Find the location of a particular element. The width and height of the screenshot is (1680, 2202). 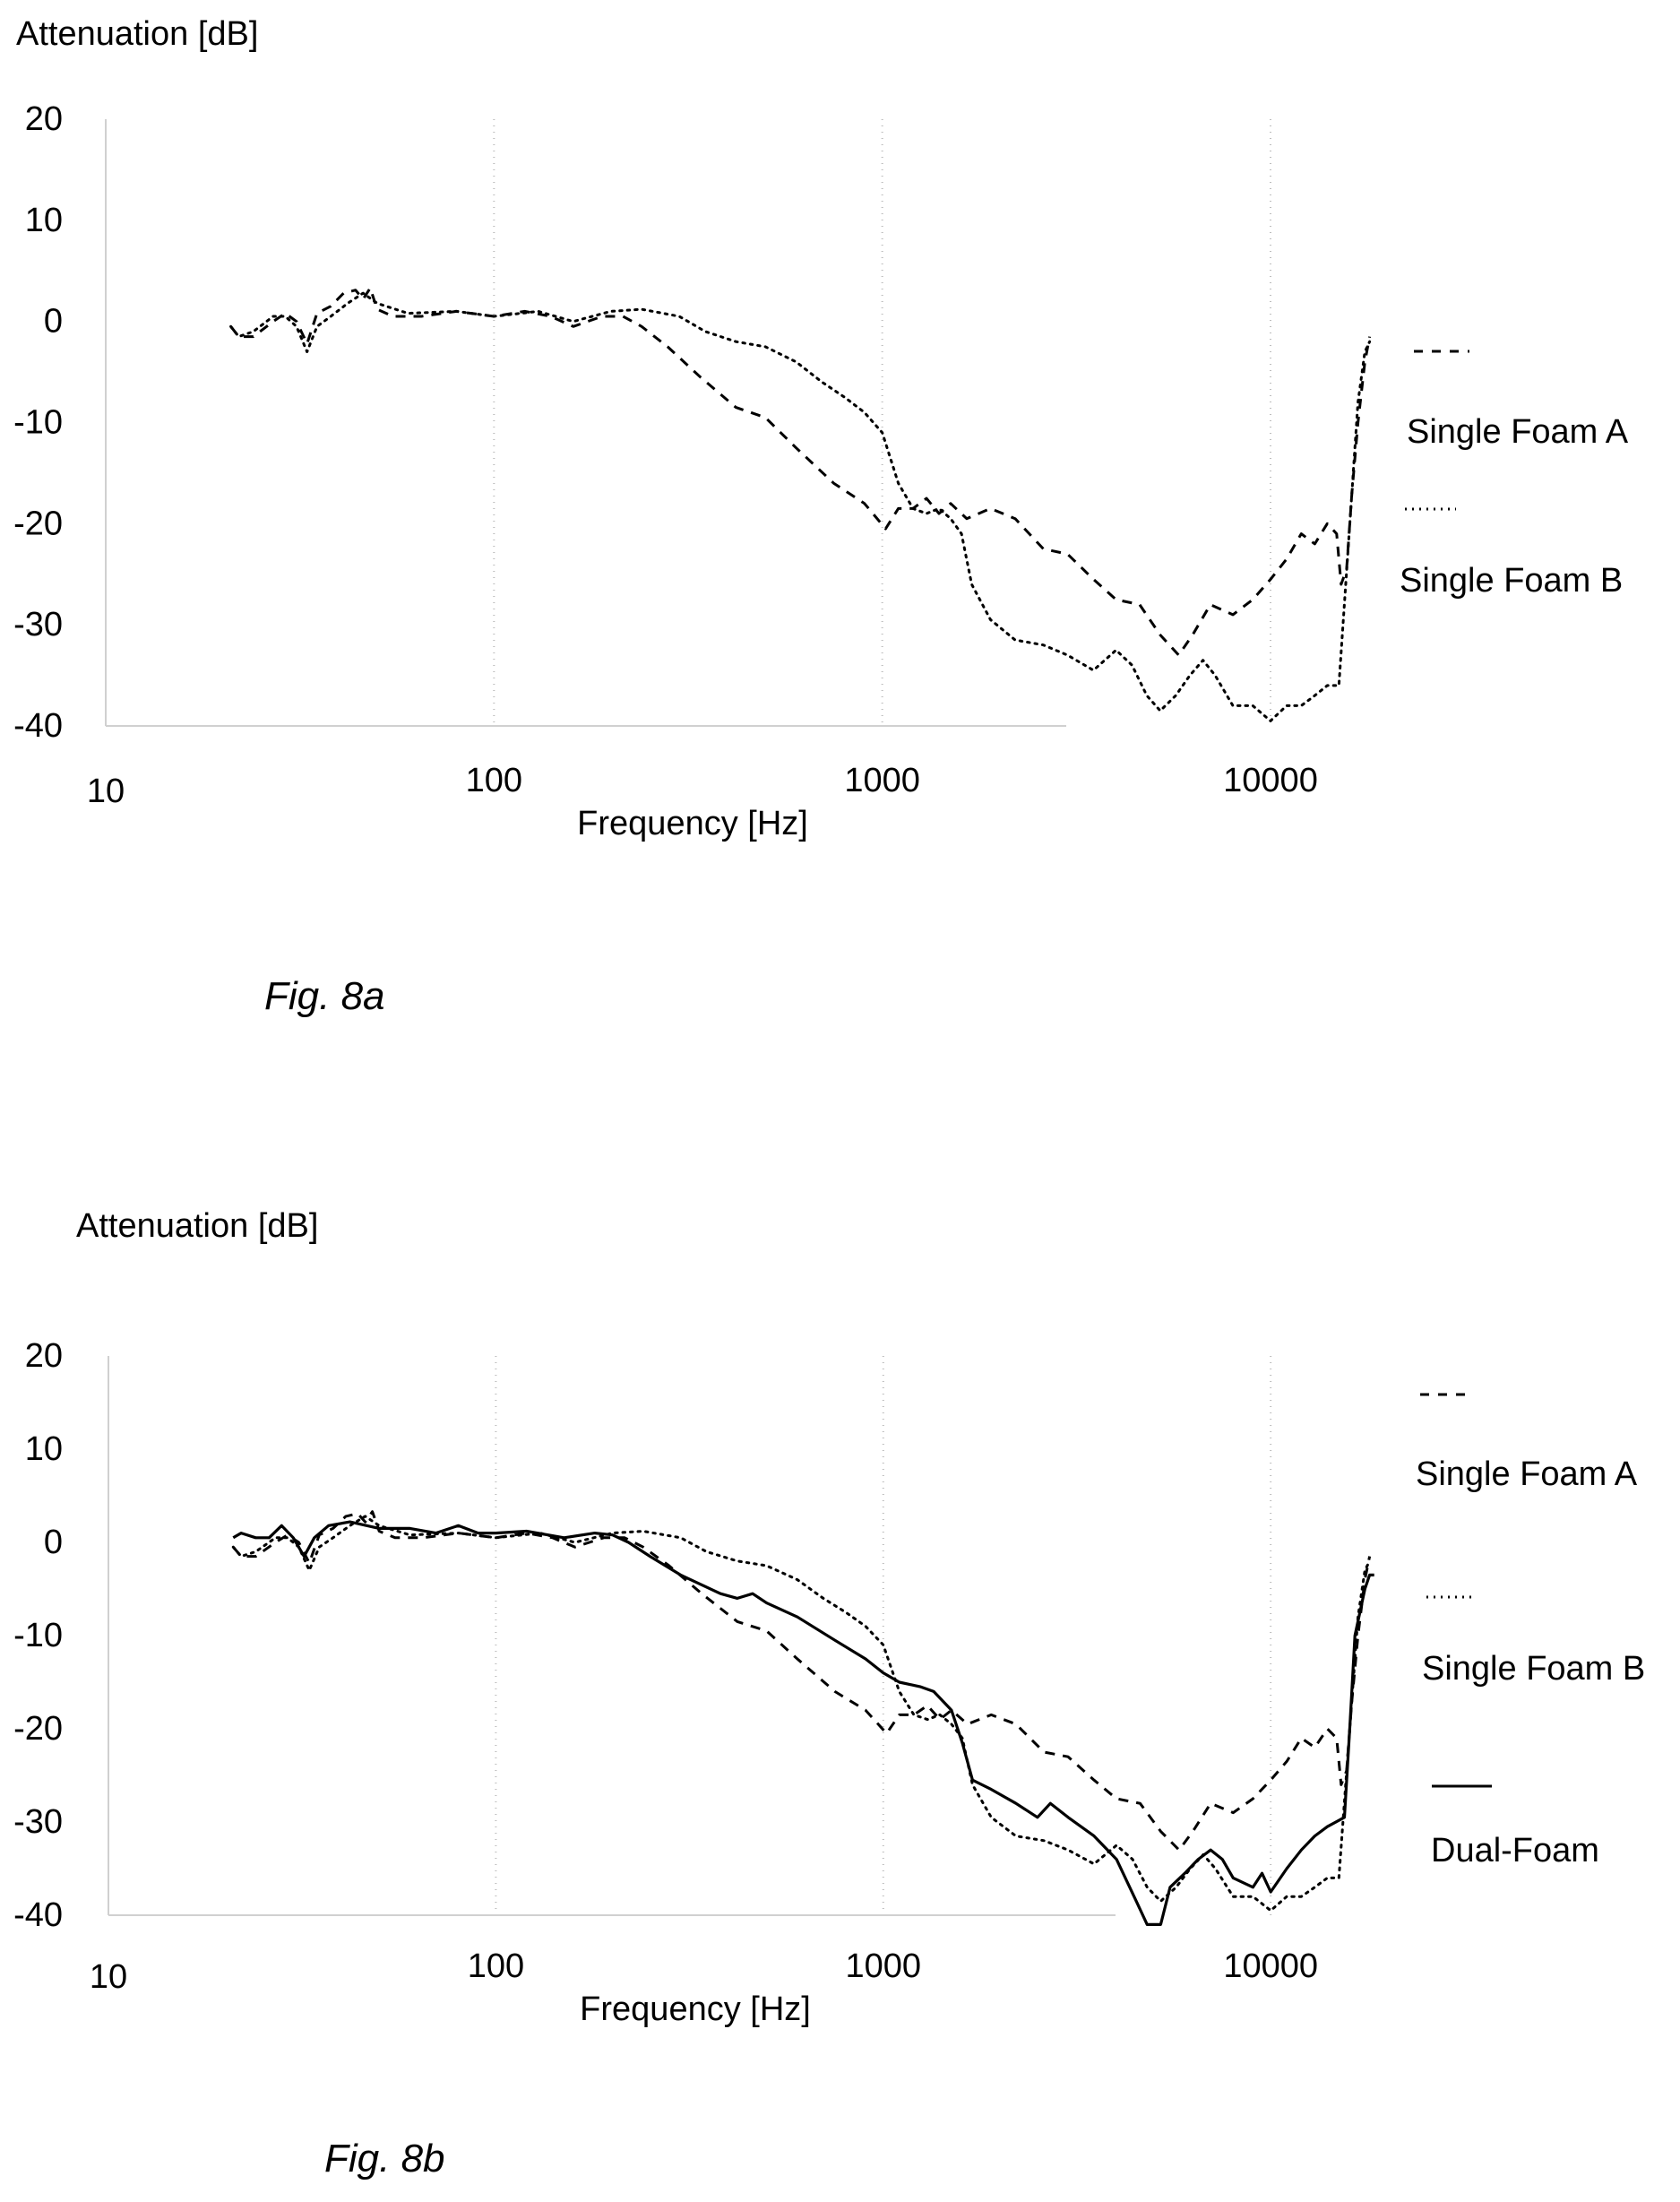

series-line-dual-foam is located at coordinates (803, 1723).